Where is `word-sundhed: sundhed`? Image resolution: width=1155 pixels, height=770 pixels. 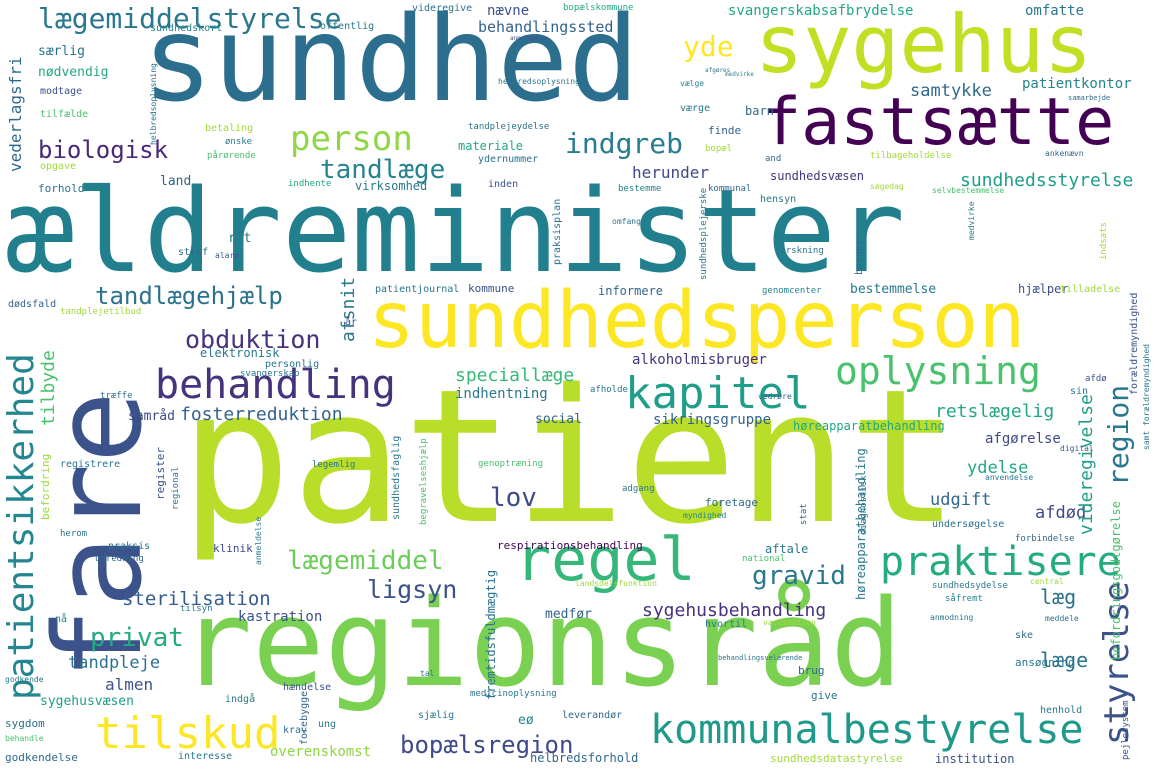 word-sundhed: sundhed is located at coordinates (391, 64).